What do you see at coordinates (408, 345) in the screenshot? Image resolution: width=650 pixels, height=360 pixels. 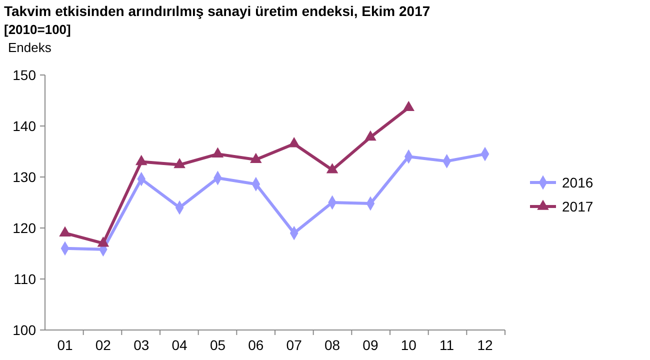 I see `x-tick-label: 10` at bounding box center [408, 345].